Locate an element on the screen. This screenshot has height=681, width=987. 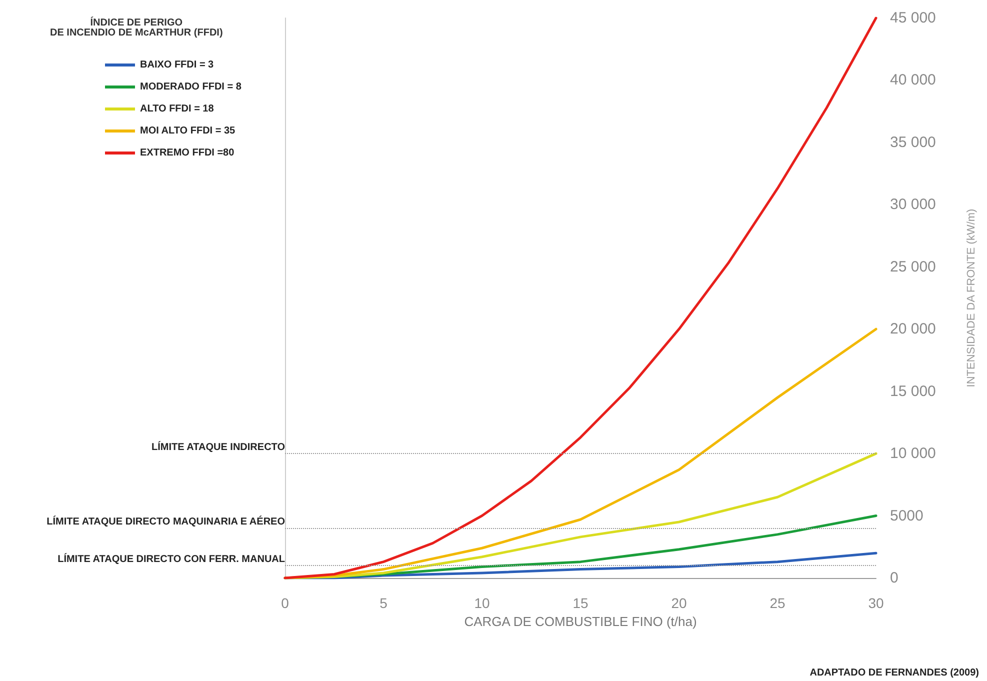
x-tick-label: 25 is located at coordinates (778, 603).